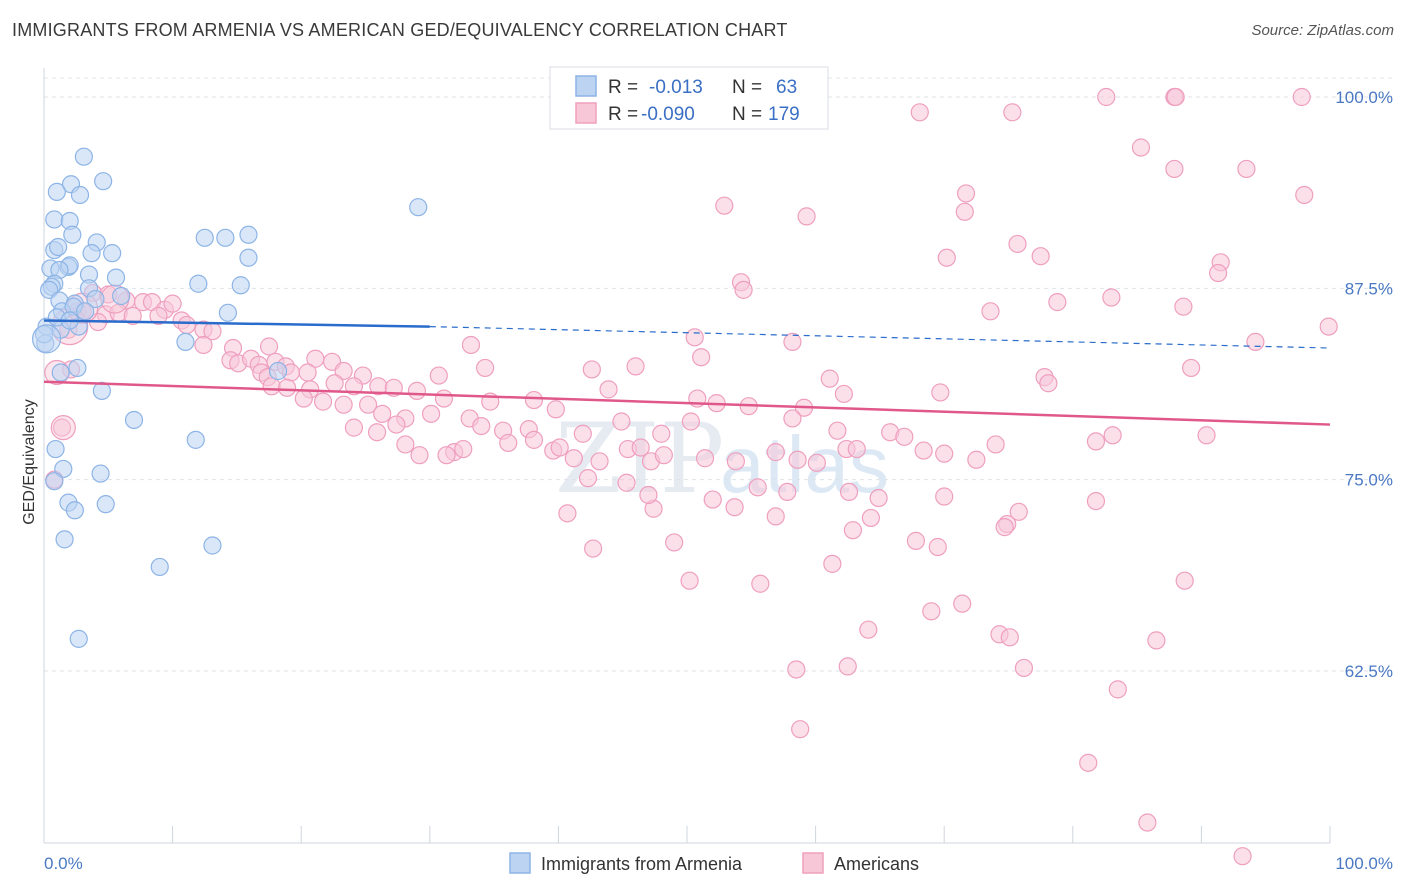 Image resolution: width=1406 pixels, height=892 pixels. Describe the element at coordinates (689, 98) in the screenshot. I see `legend: R = -0.013 N = 63 R = -0.090 N = 179` at that location.